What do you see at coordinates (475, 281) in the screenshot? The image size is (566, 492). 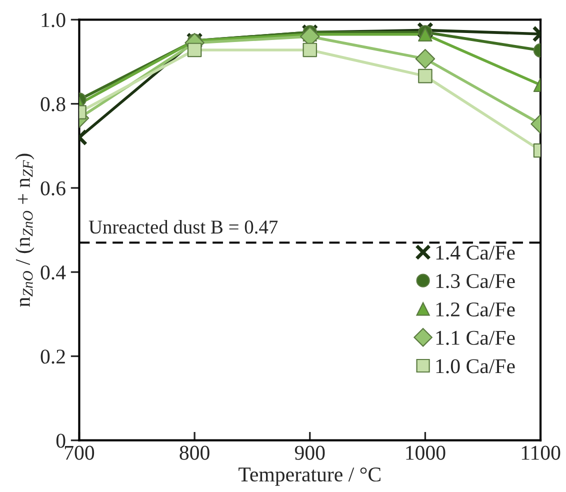 I see `legend-label: 1.3 Ca/Fe` at bounding box center [475, 281].